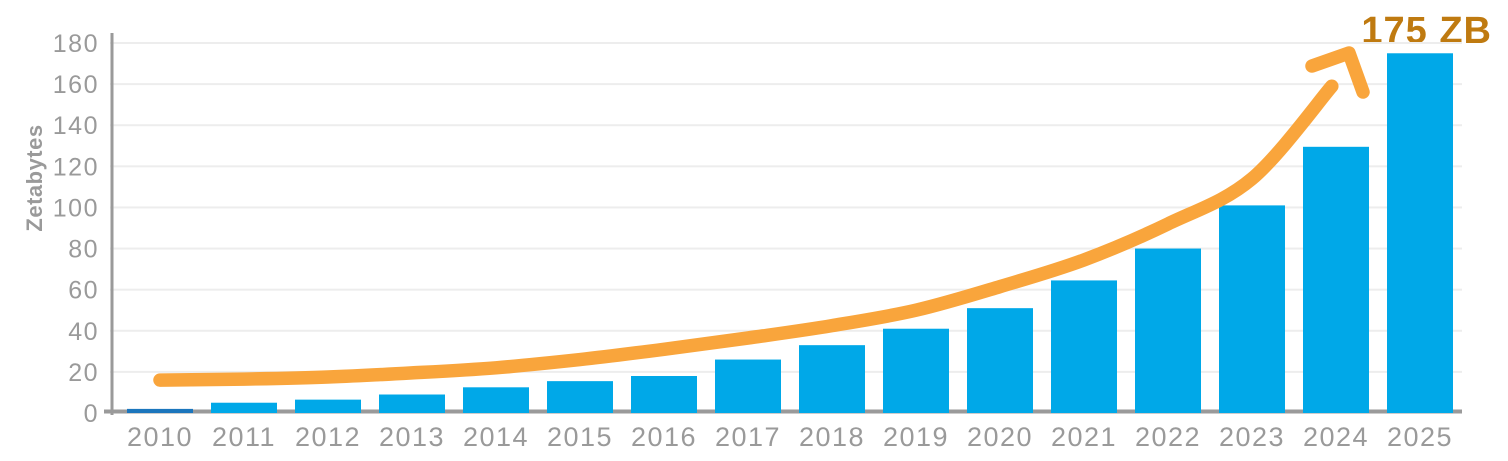 The width and height of the screenshot is (1508, 461). What do you see at coordinates (496, 400) in the screenshot?
I see `bar-2014` at bounding box center [496, 400].